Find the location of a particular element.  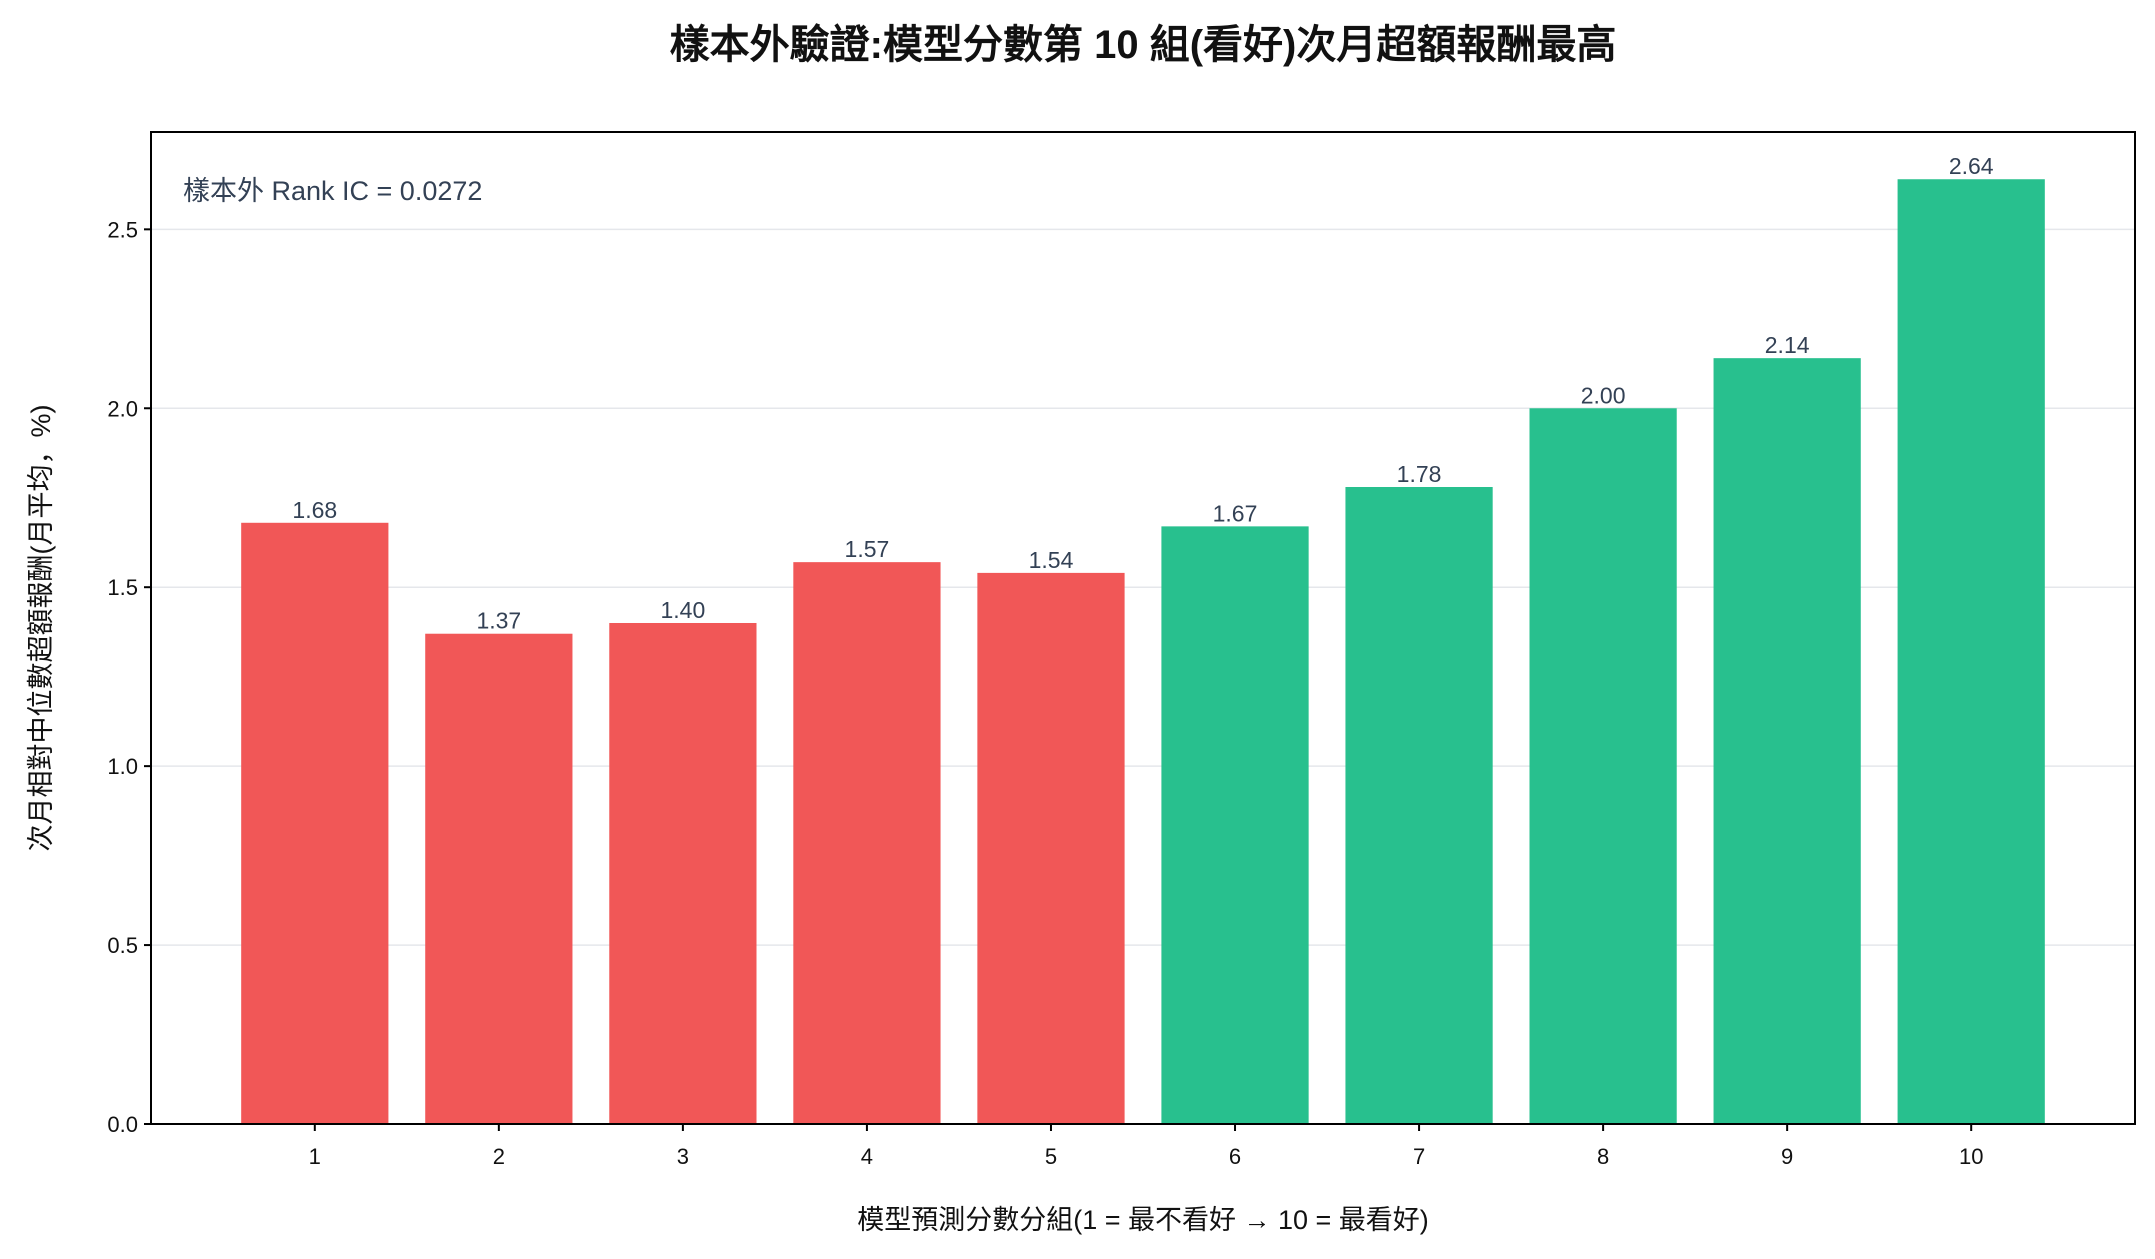

x-tick-label-10: 10 is located at coordinates (1971, 1156).